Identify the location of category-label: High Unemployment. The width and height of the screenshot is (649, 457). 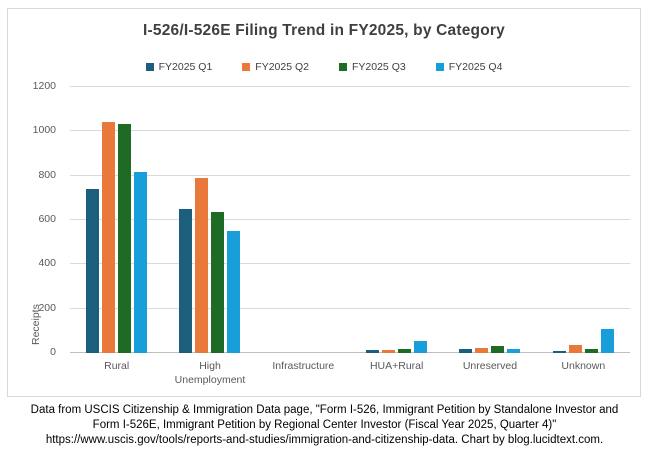
(210, 373).